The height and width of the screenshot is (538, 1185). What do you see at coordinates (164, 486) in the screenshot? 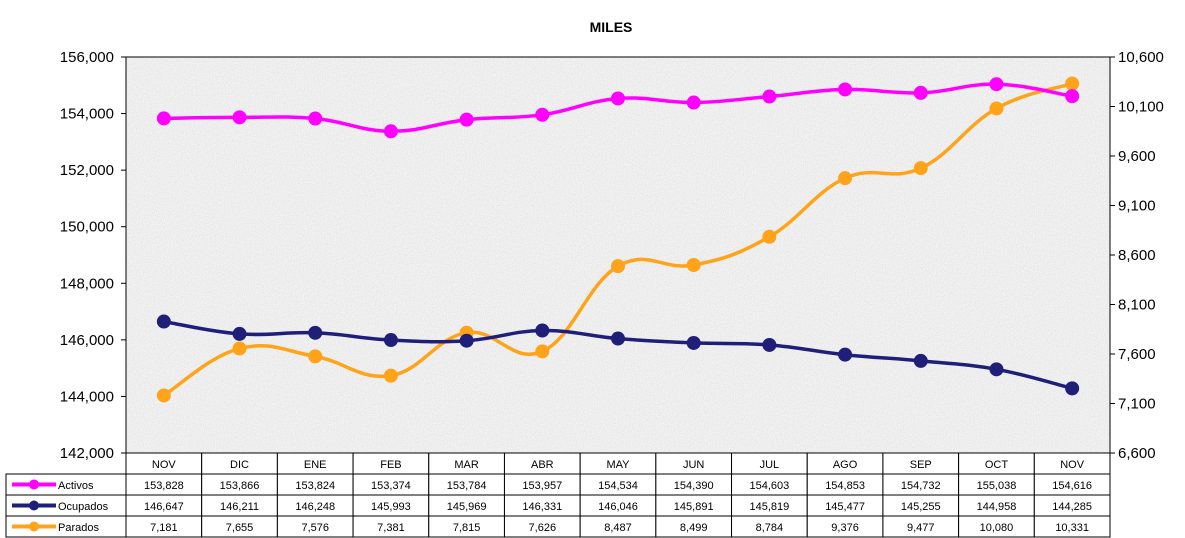
I see `data-label: 153,828` at bounding box center [164, 486].